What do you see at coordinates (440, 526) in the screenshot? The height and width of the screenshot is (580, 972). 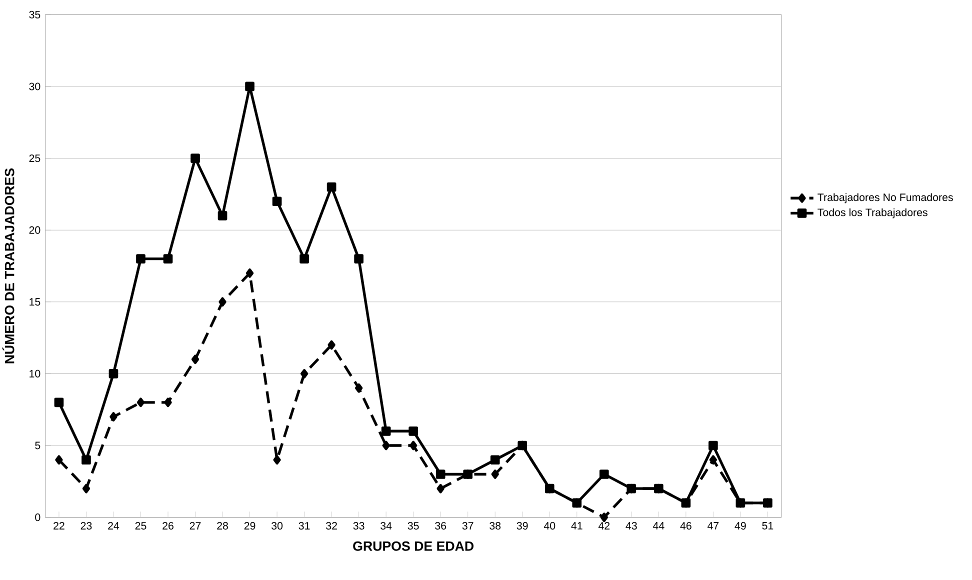 I see `x-tick-label: 36` at bounding box center [440, 526].